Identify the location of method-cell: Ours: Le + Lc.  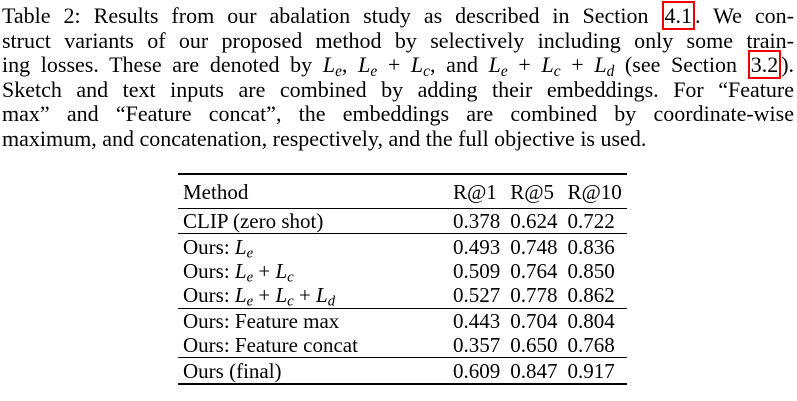
(313, 272).